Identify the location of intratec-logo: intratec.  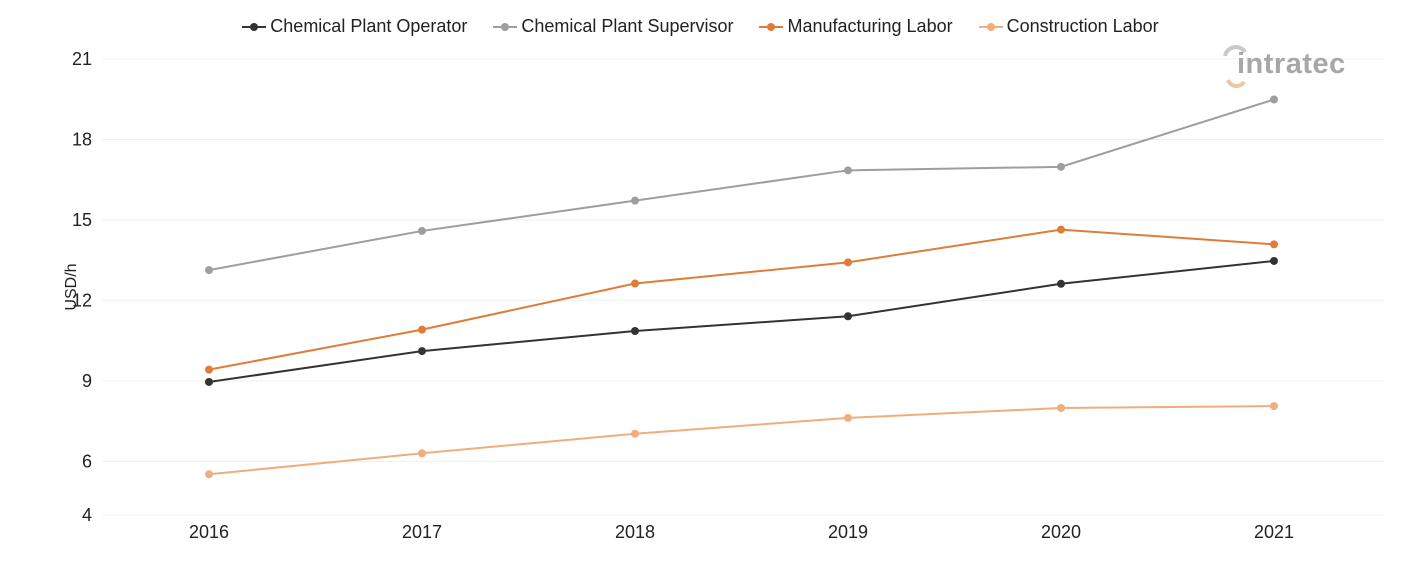
(1296, 69).